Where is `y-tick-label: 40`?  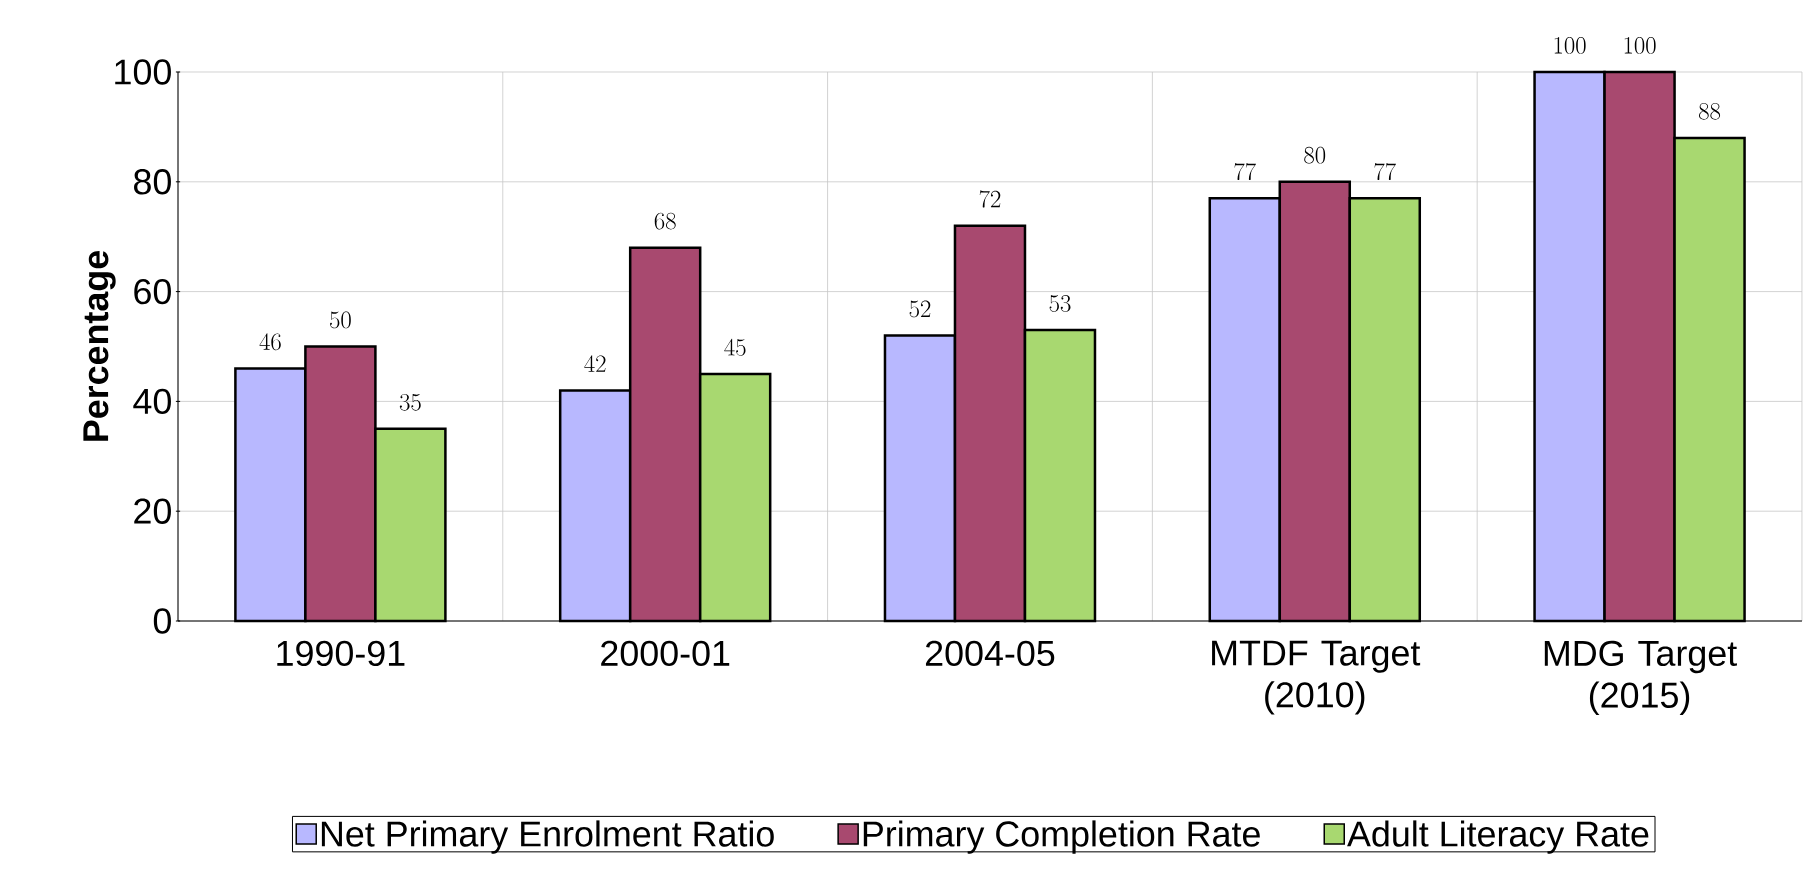
y-tick-label: 40 is located at coordinates (152, 401).